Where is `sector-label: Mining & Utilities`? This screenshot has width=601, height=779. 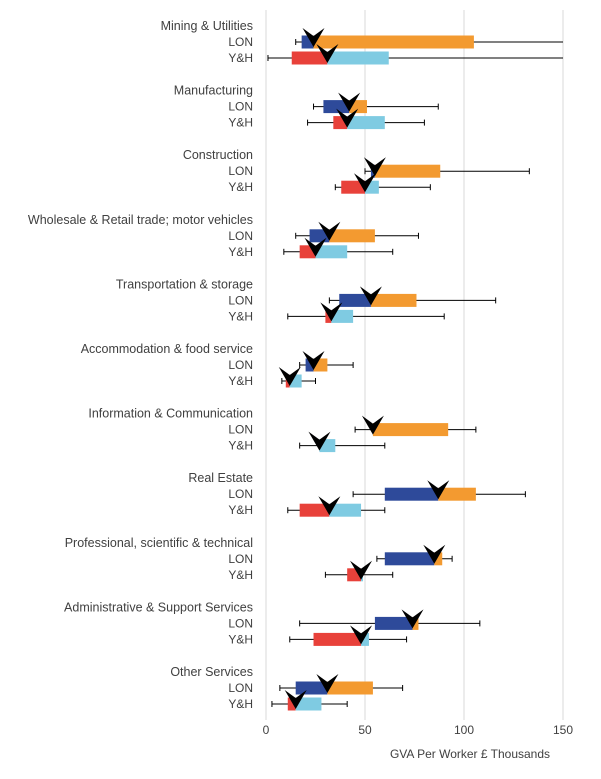 sector-label: Mining & Utilities is located at coordinates (207, 26).